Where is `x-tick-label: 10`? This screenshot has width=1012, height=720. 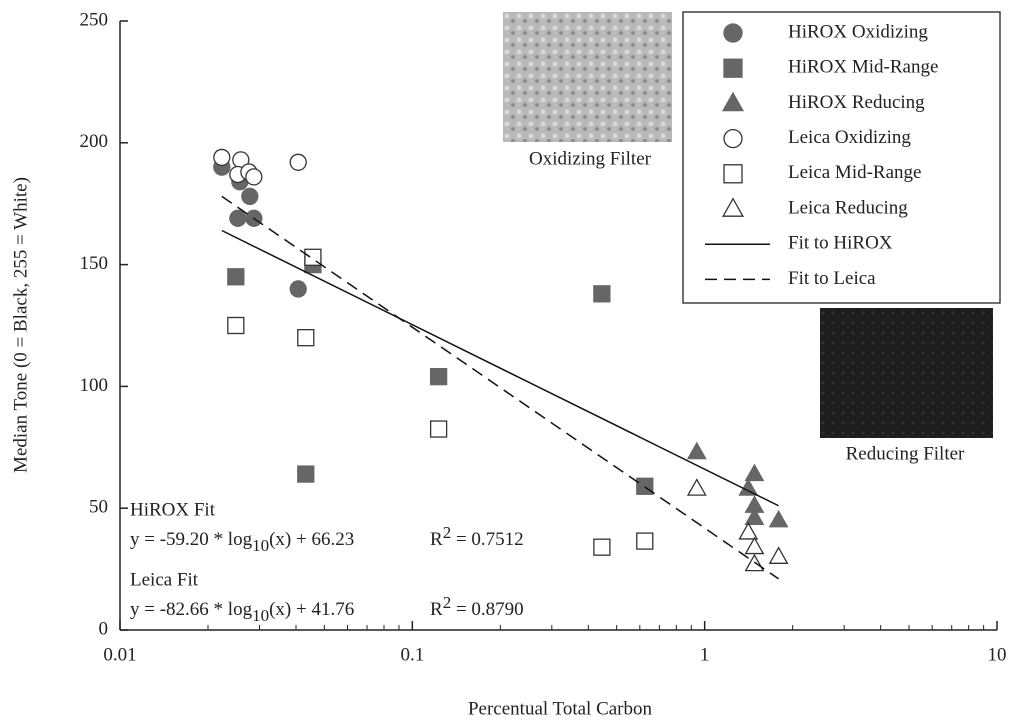
x-tick-label: 10 is located at coordinates (997, 654).